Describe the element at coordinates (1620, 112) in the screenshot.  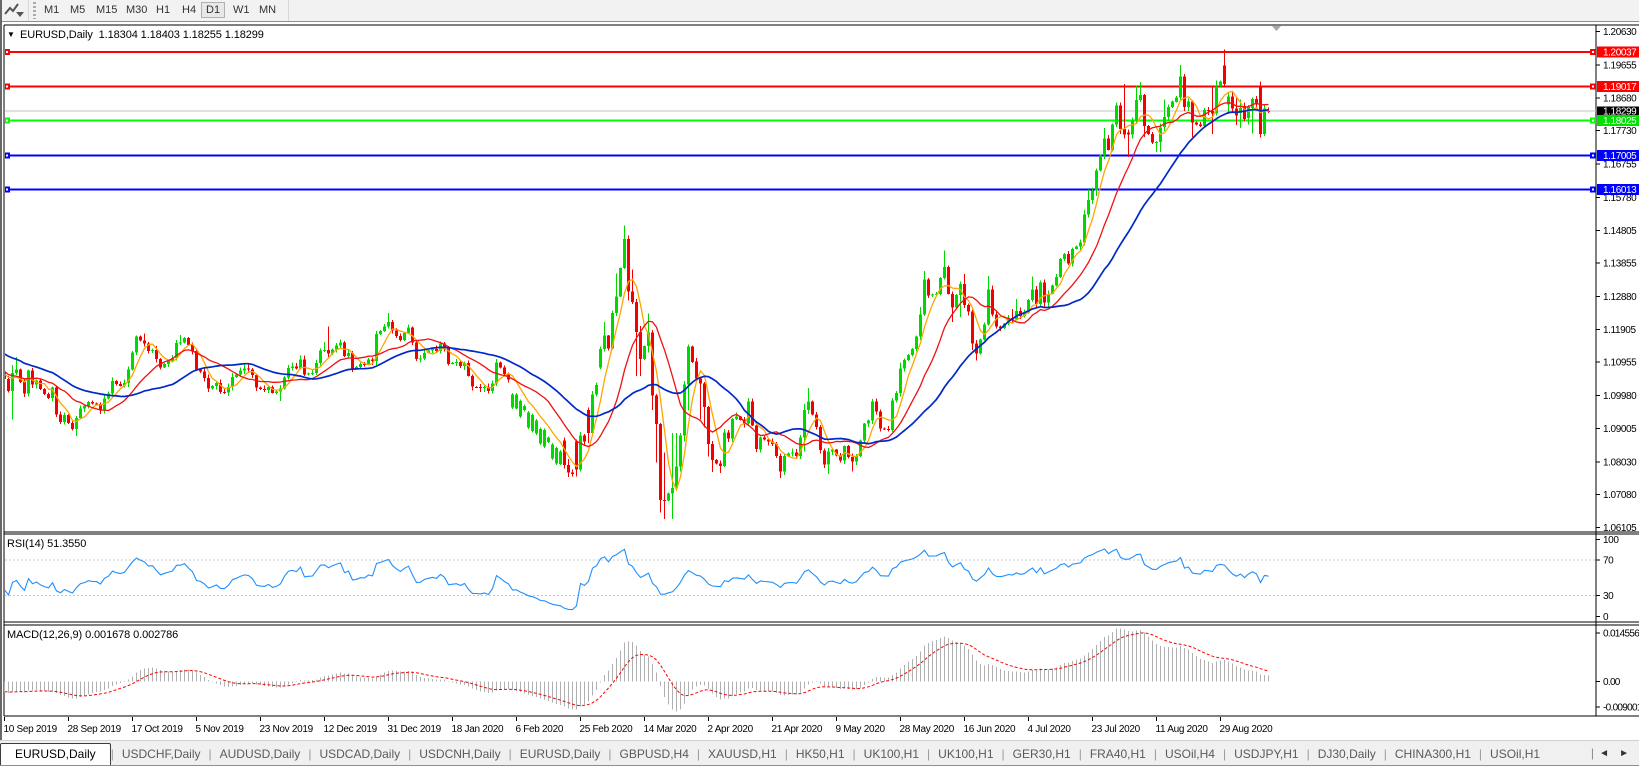
I see `svg-text: 1.18299` at that location.